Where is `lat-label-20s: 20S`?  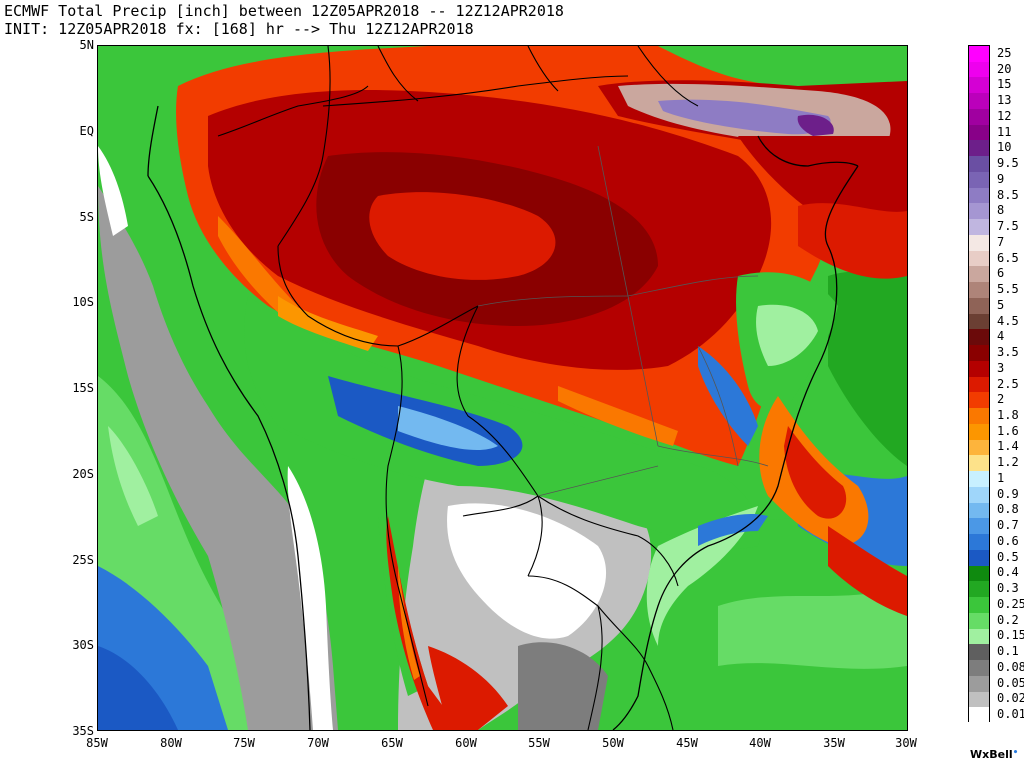 lat-label-20s: 20S is located at coordinates (83, 474).